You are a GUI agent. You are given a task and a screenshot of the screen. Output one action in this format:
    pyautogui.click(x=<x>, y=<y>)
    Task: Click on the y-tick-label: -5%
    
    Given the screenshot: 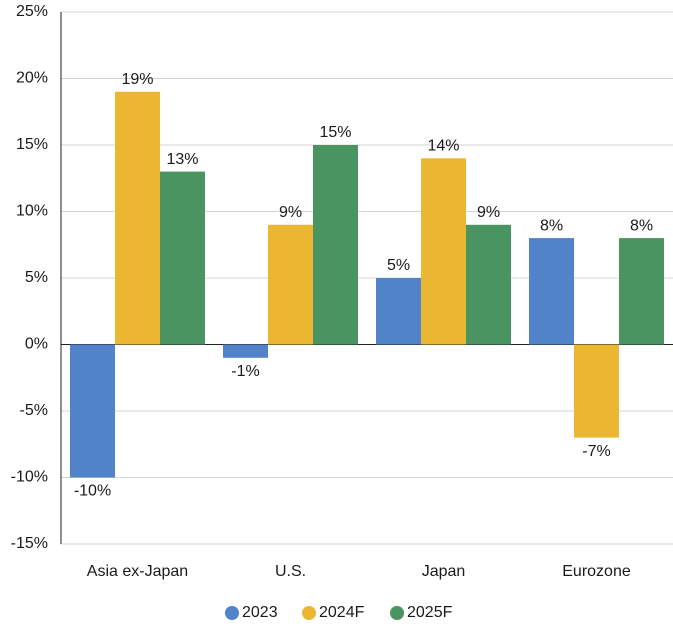 What is the action you would take?
    pyautogui.click(x=34, y=410)
    